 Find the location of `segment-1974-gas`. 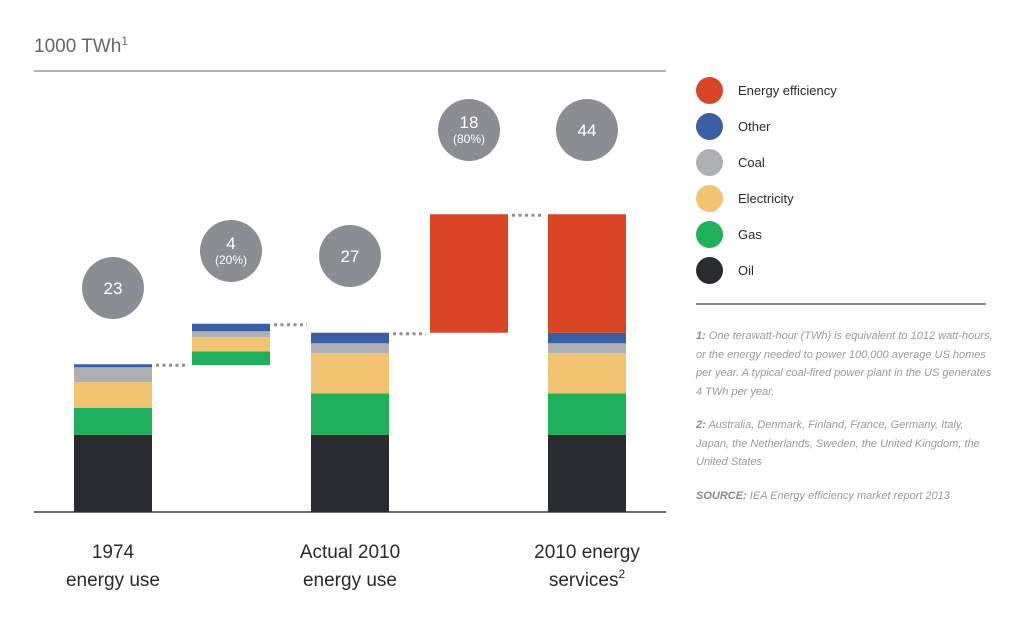

segment-1974-gas is located at coordinates (113, 421).